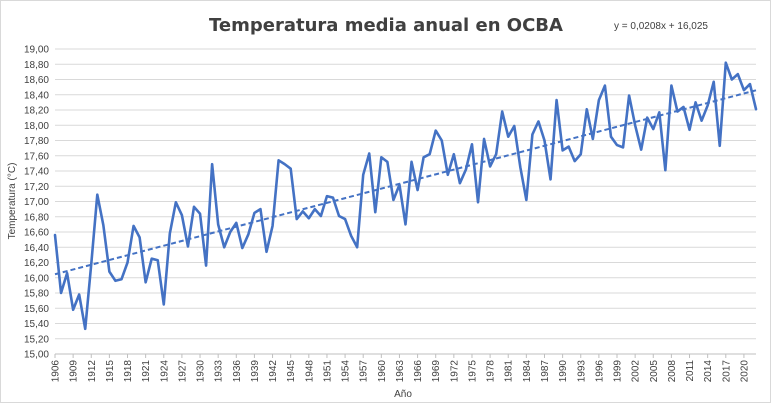 This screenshot has height=404, width=771. What do you see at coordinates (454, 371) in the screenshot?
I see `x-tick-label: 1972` at bounding box center [454, 371].